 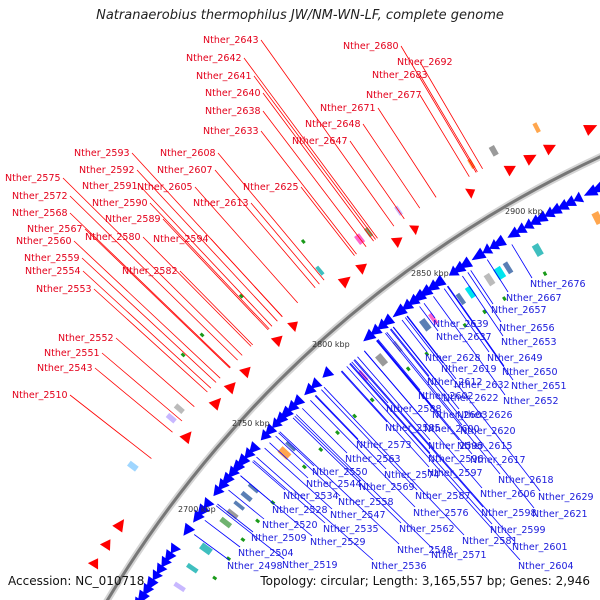 I want to click on reverse-gene-label: Nther_2619, so click(x=469, y=369).